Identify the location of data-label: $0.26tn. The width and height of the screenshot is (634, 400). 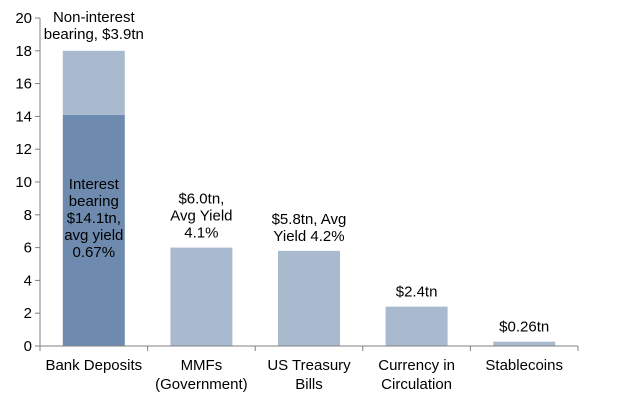
(524, 327).